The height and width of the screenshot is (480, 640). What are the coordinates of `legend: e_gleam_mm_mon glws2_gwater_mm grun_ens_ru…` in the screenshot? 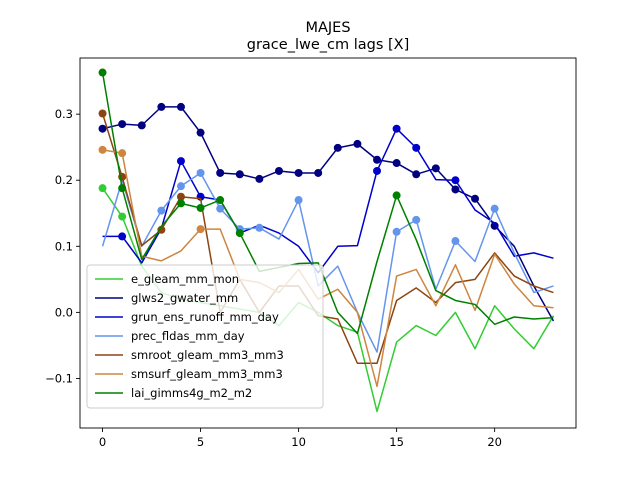 It's located at (205, 336).